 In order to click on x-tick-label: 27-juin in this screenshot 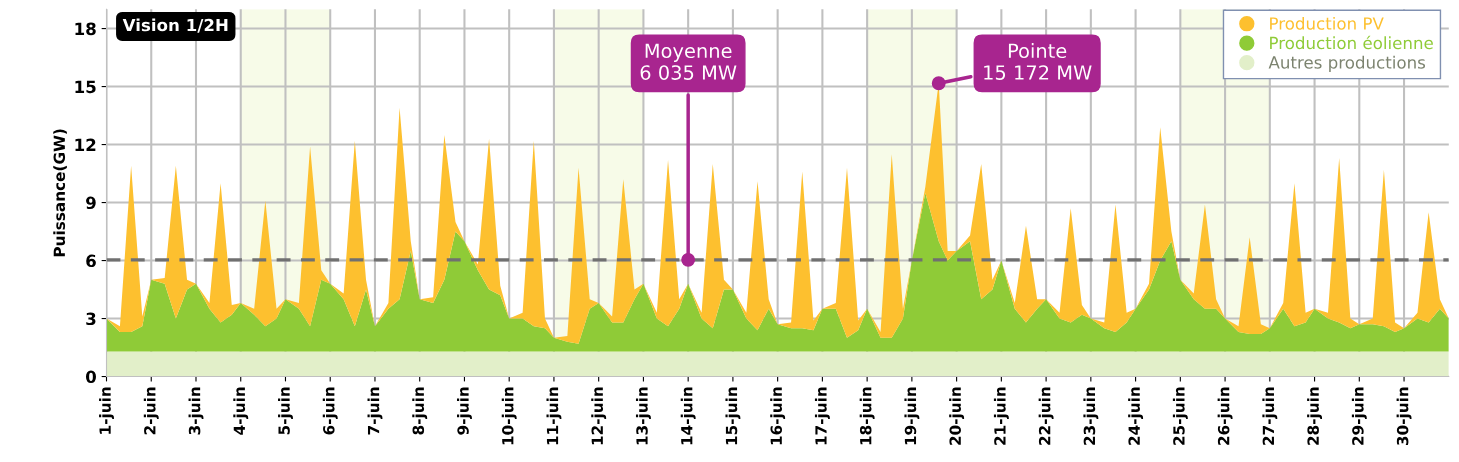, I will do `click(1270, 416)`.